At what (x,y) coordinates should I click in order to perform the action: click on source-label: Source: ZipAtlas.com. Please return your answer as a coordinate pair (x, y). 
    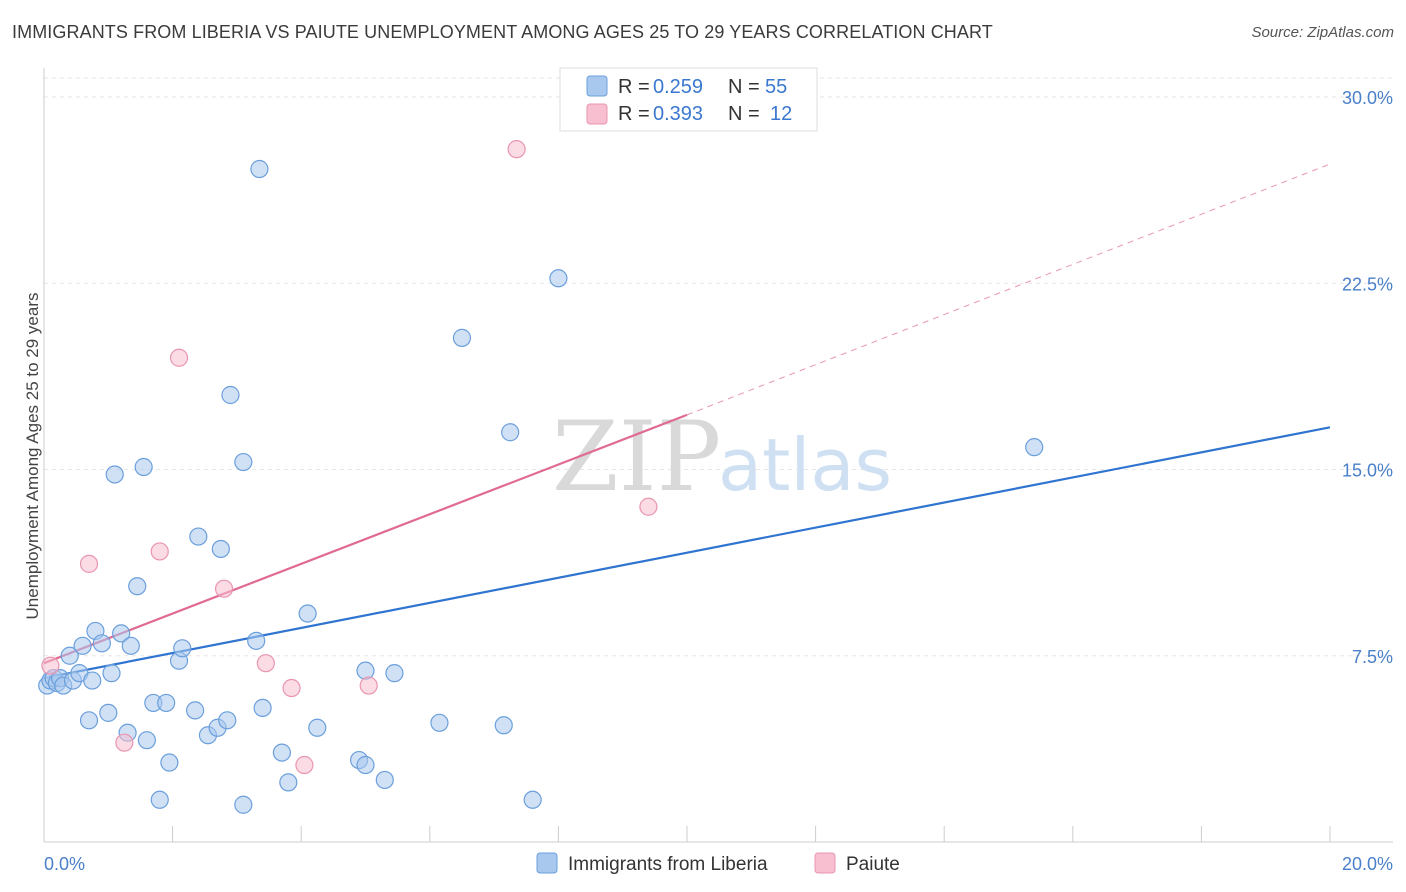
    Looking at the image, I should click on (1322, 32).